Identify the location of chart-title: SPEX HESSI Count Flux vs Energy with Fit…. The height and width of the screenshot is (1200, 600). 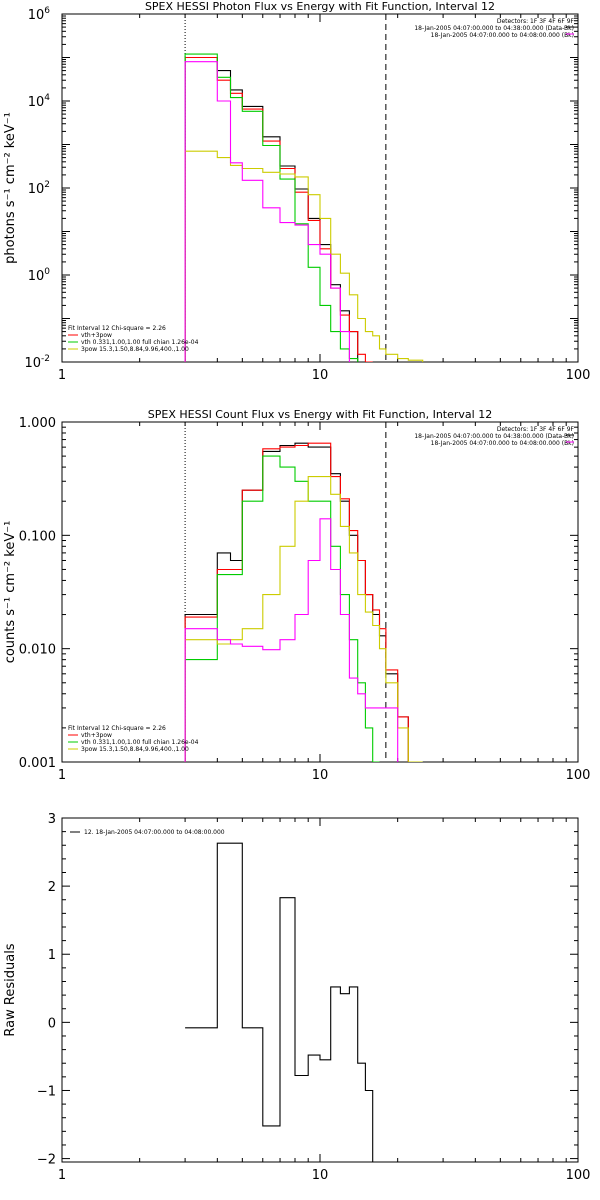
(320, 414).